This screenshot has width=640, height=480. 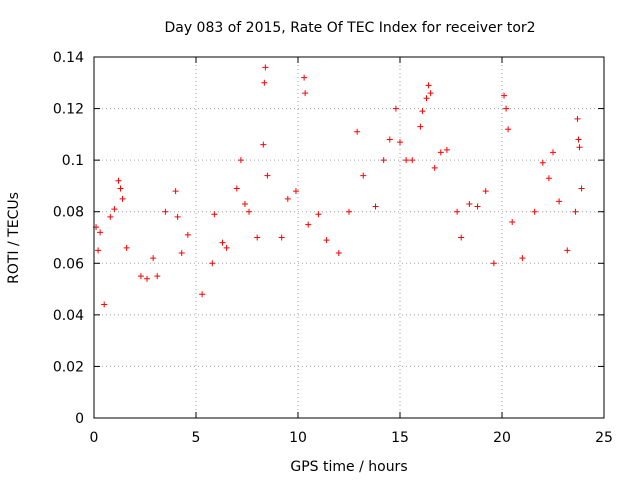 What do you see at coordinates (68, 213) in the screenshot?
I see `y-tick-label: 0.08` at bounding box center [68, 213].